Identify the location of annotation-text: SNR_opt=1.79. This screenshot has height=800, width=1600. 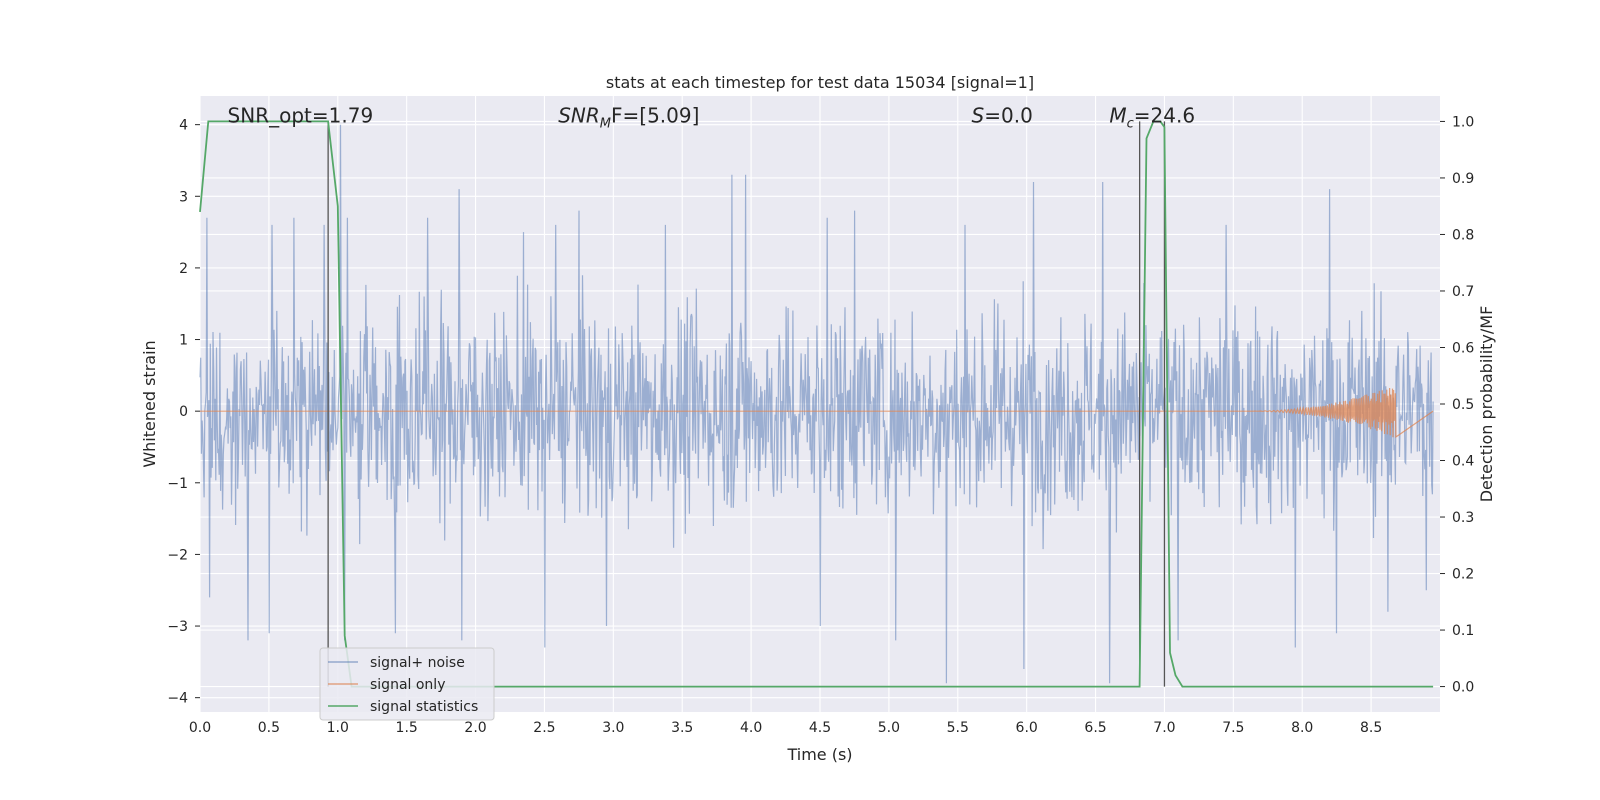
(301, 116).